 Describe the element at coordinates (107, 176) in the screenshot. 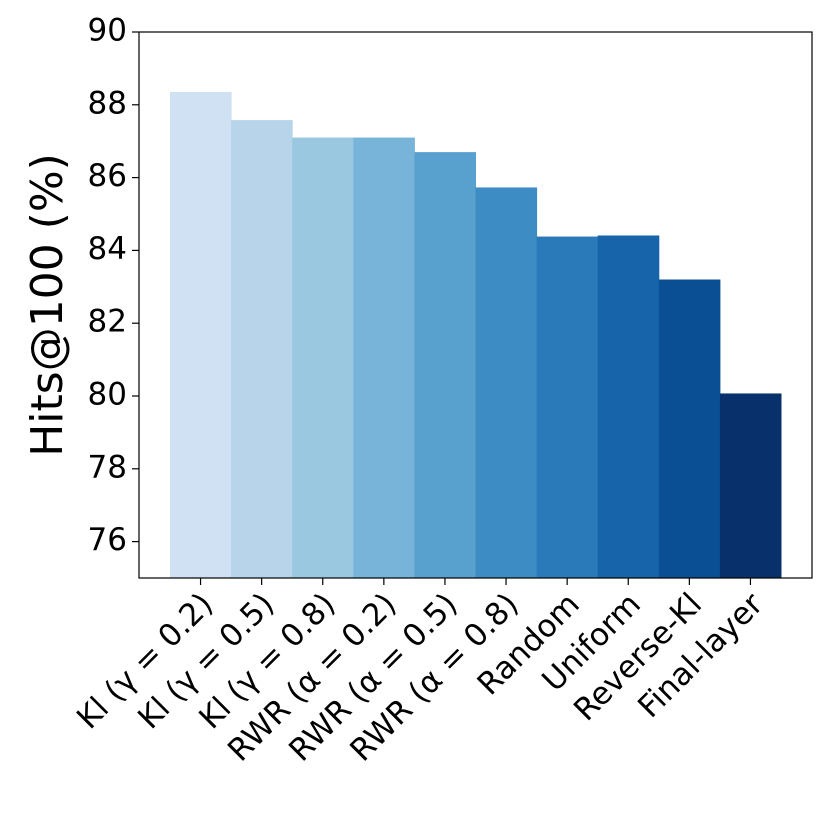

I see `y-tick-label: 86` at that location.